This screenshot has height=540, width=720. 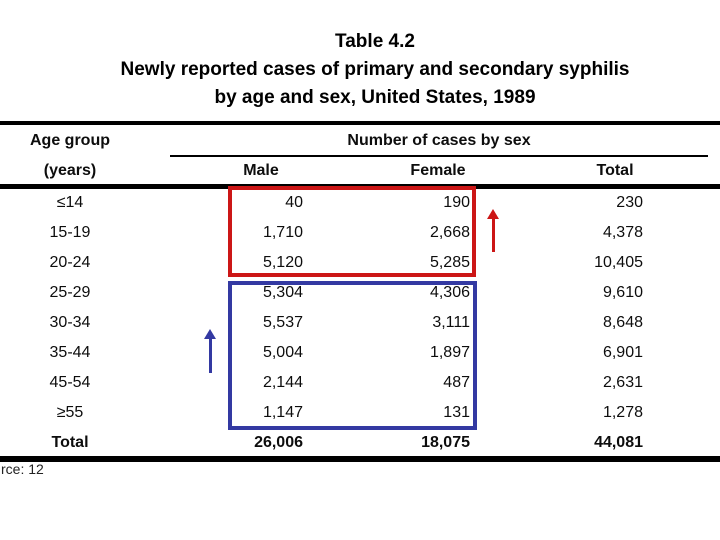 I want to click on male-value-cell: 5,304, so click(x=282, y=292).